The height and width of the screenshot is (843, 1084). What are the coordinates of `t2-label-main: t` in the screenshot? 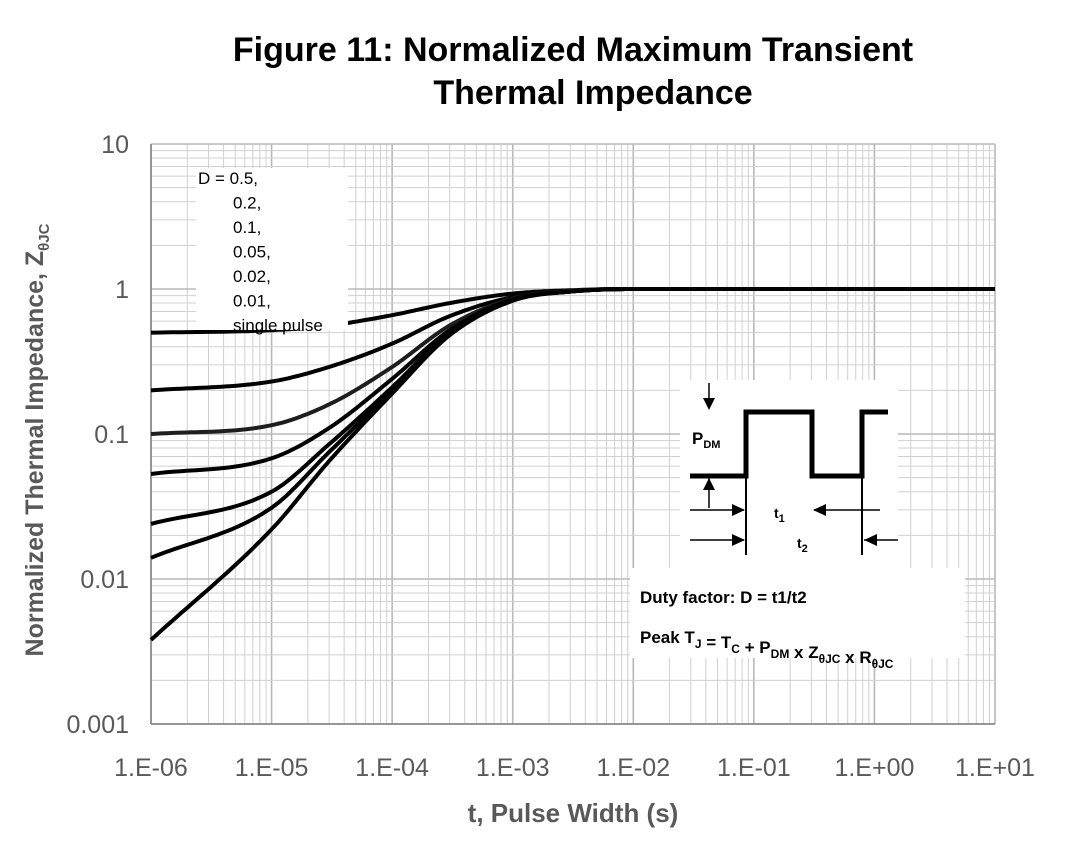 It's located at (799, 543).